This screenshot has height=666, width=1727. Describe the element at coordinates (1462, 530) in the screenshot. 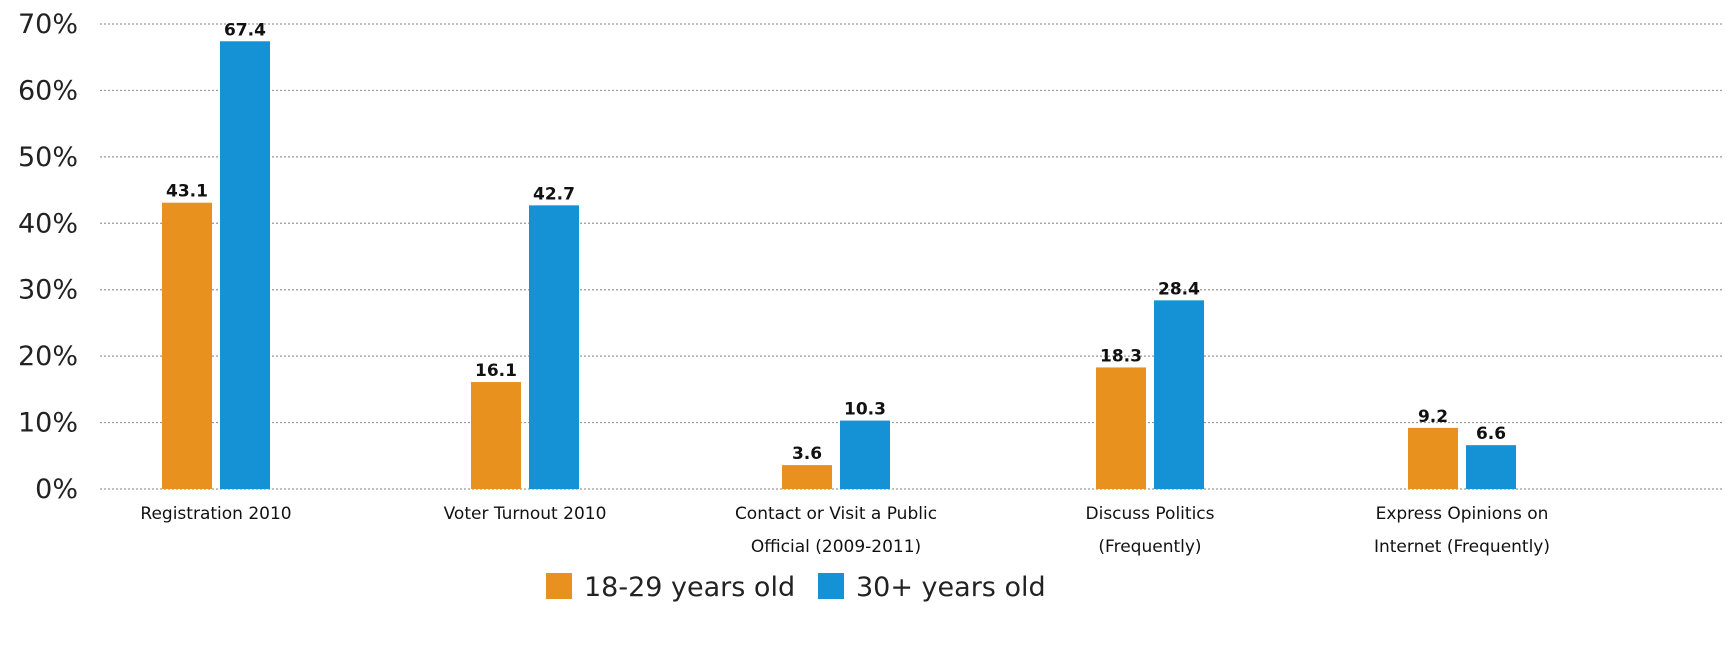

I see `x-tick-label: Express Opinions on Internet (Frequently)` at that location.